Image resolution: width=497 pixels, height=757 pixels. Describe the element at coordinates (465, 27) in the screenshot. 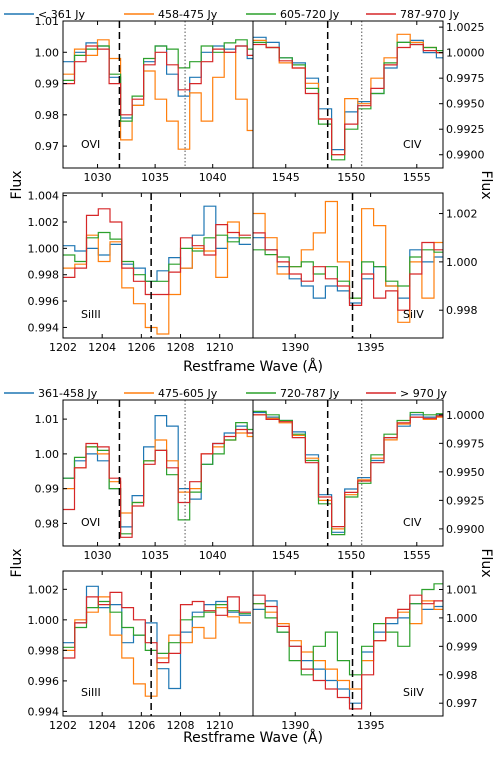

I see `y-tick-label: 1.0025` at that location.